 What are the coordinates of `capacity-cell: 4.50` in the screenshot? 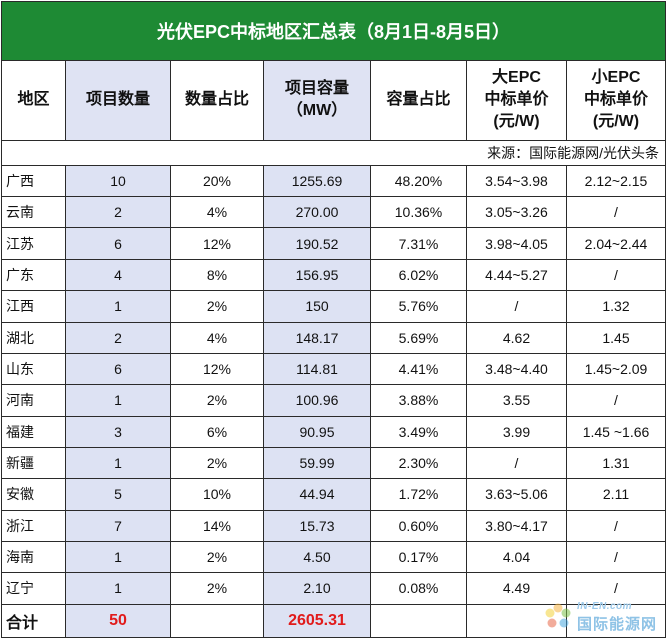 It's located at (317, 557).